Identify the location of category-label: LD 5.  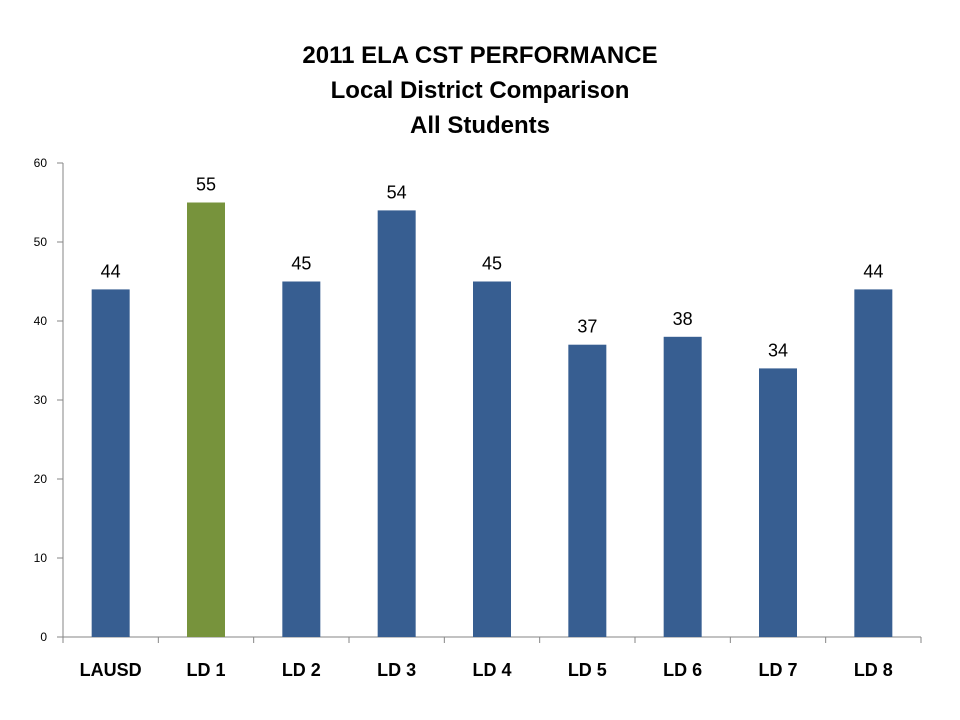
(587, 670).